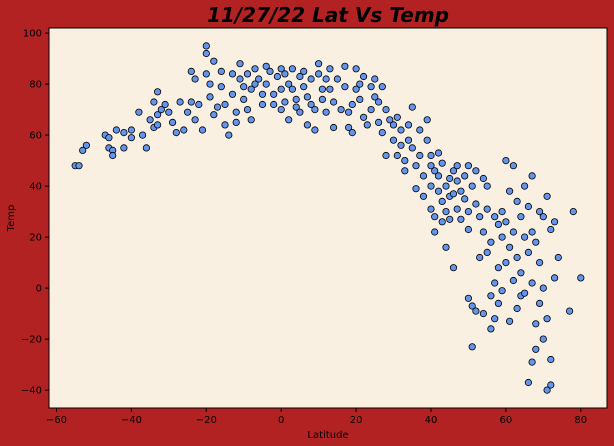 This screenshot has height=446, width=614. I want to click on y-tick-label: 0, so click(39, 289).